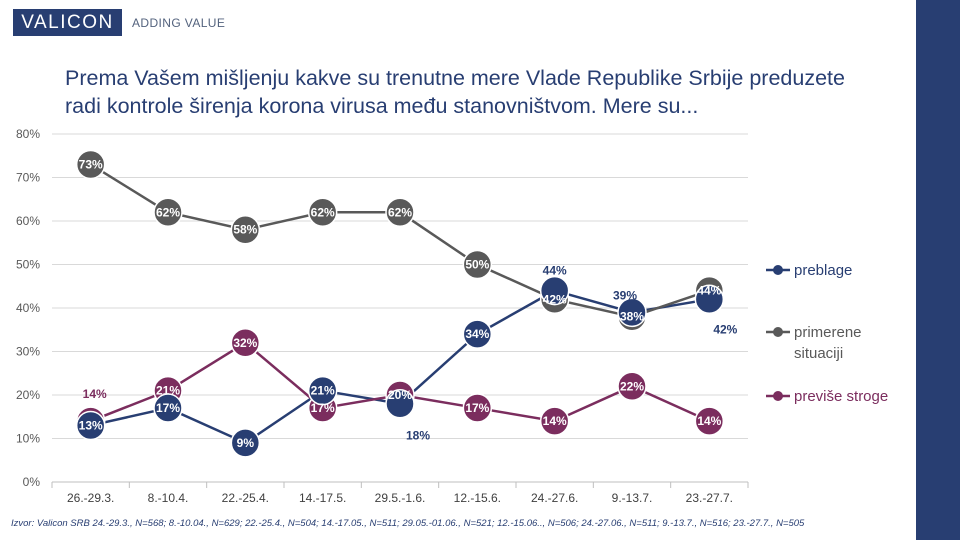  What do you see at coordinates (632, 498) in the screenshot?
I see `x-tick-label: 9.-13.7.` at bounding box center [632, 498].